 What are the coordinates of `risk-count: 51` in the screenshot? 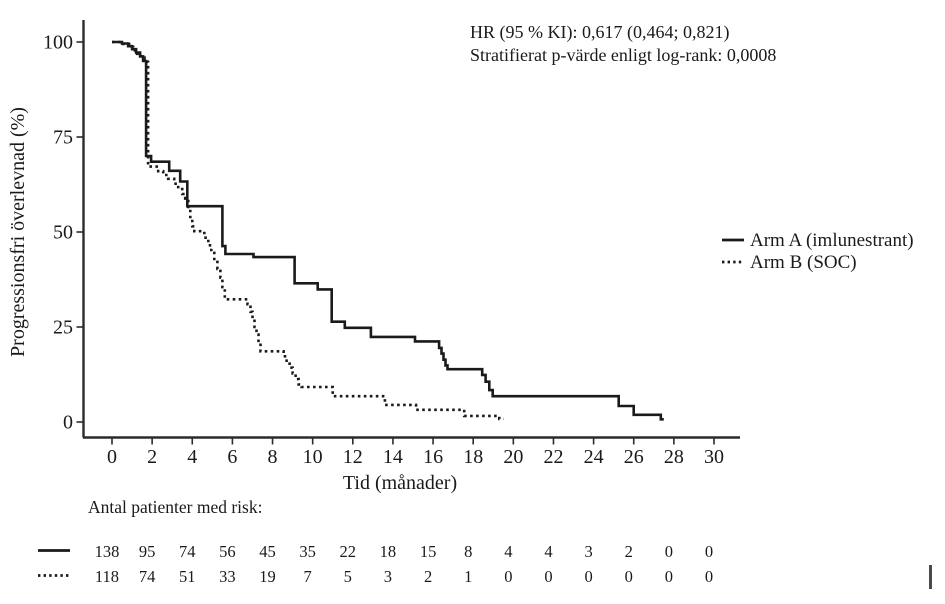 It's located at (187, 576).